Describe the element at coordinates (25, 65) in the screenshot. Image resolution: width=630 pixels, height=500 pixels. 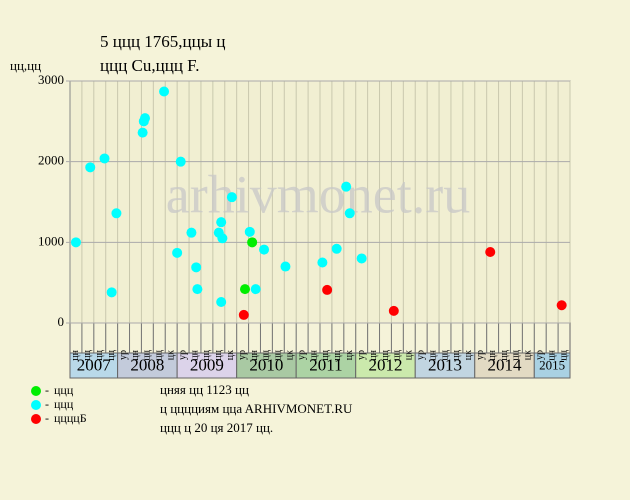
I see `y-axis-label: цц,цц` at that location.